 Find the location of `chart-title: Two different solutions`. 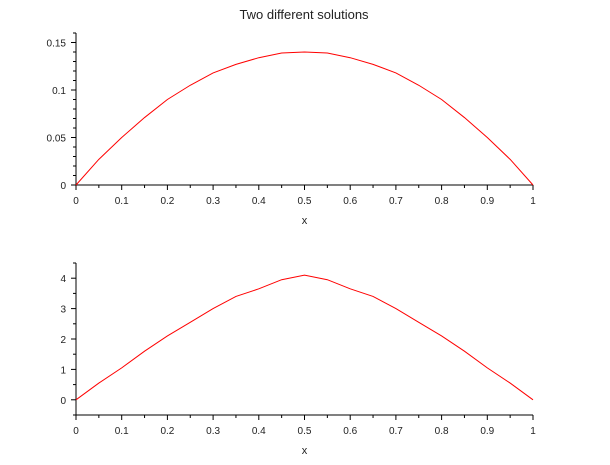

chart-title: Two different solutions is located at coordinates (304, 14).